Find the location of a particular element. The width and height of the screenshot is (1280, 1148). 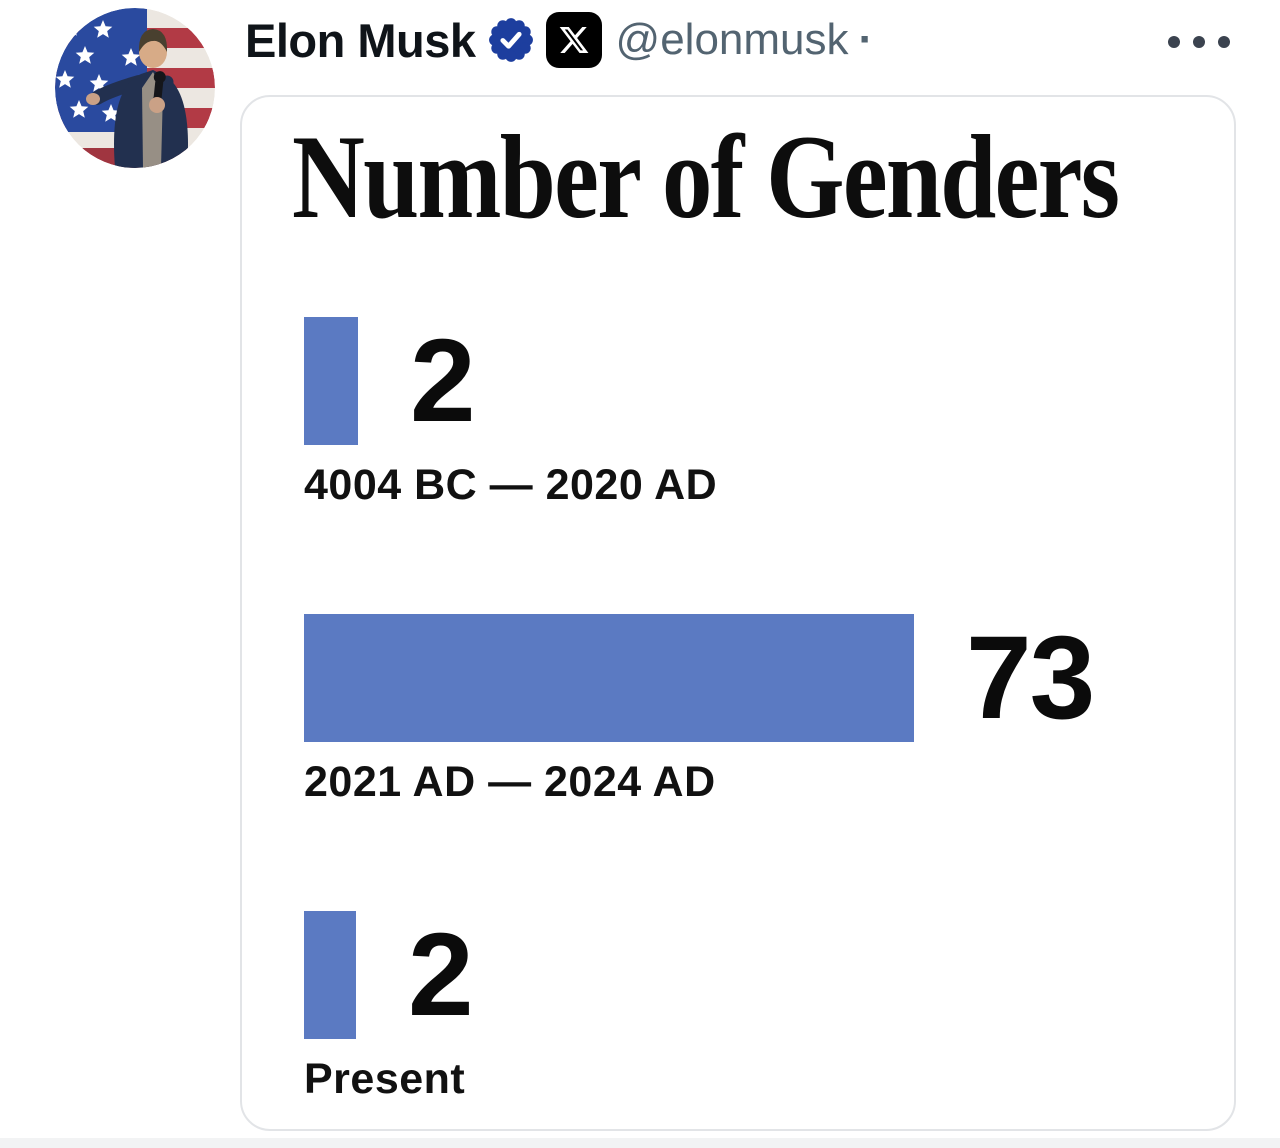

chart-row: 73 2021 AD — 2024 AD is located at coordinates (749, 710).